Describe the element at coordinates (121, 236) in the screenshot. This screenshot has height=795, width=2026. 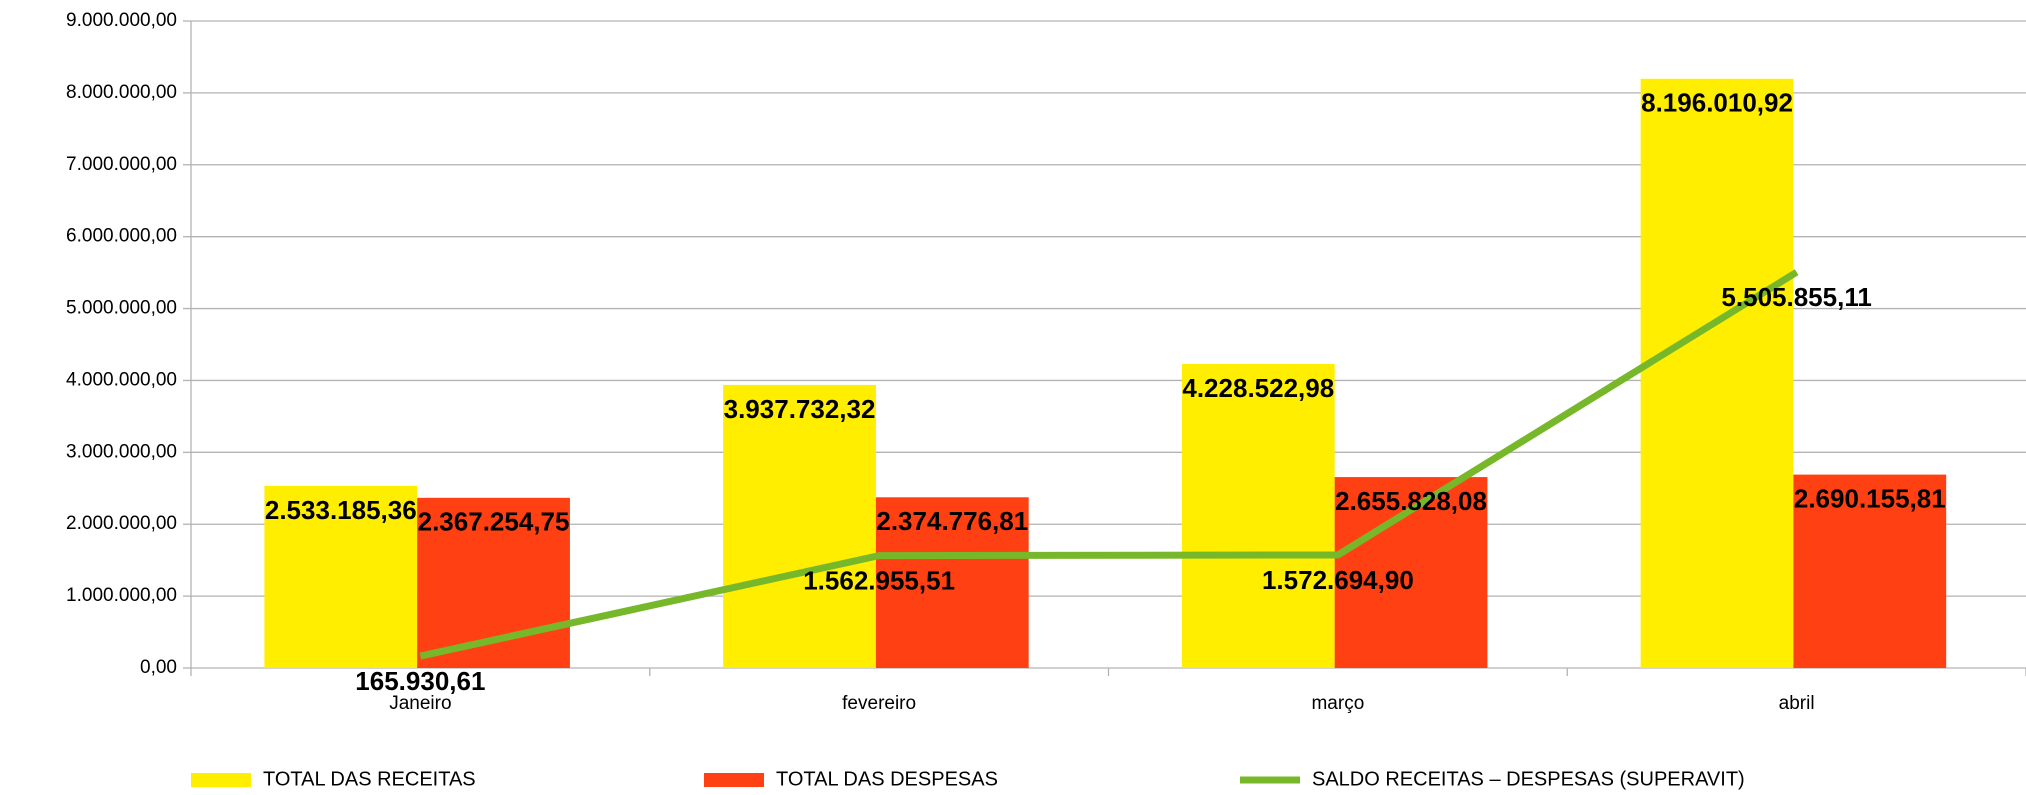
I see `y-tick-label: 6.000.000,00` at that location.